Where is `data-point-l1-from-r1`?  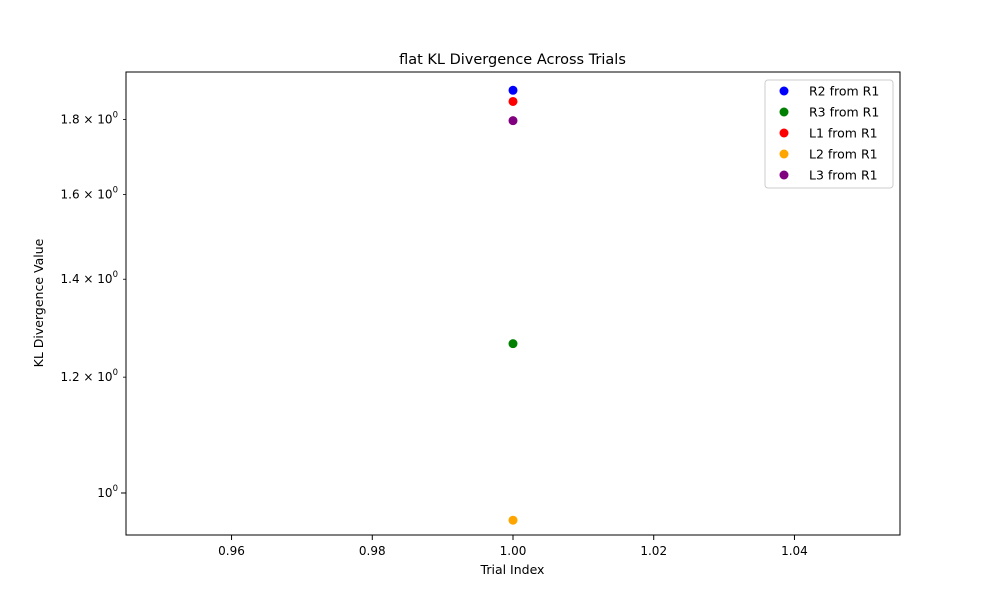 data-point-l1-from-r1 is located at coordinates (513, 101).